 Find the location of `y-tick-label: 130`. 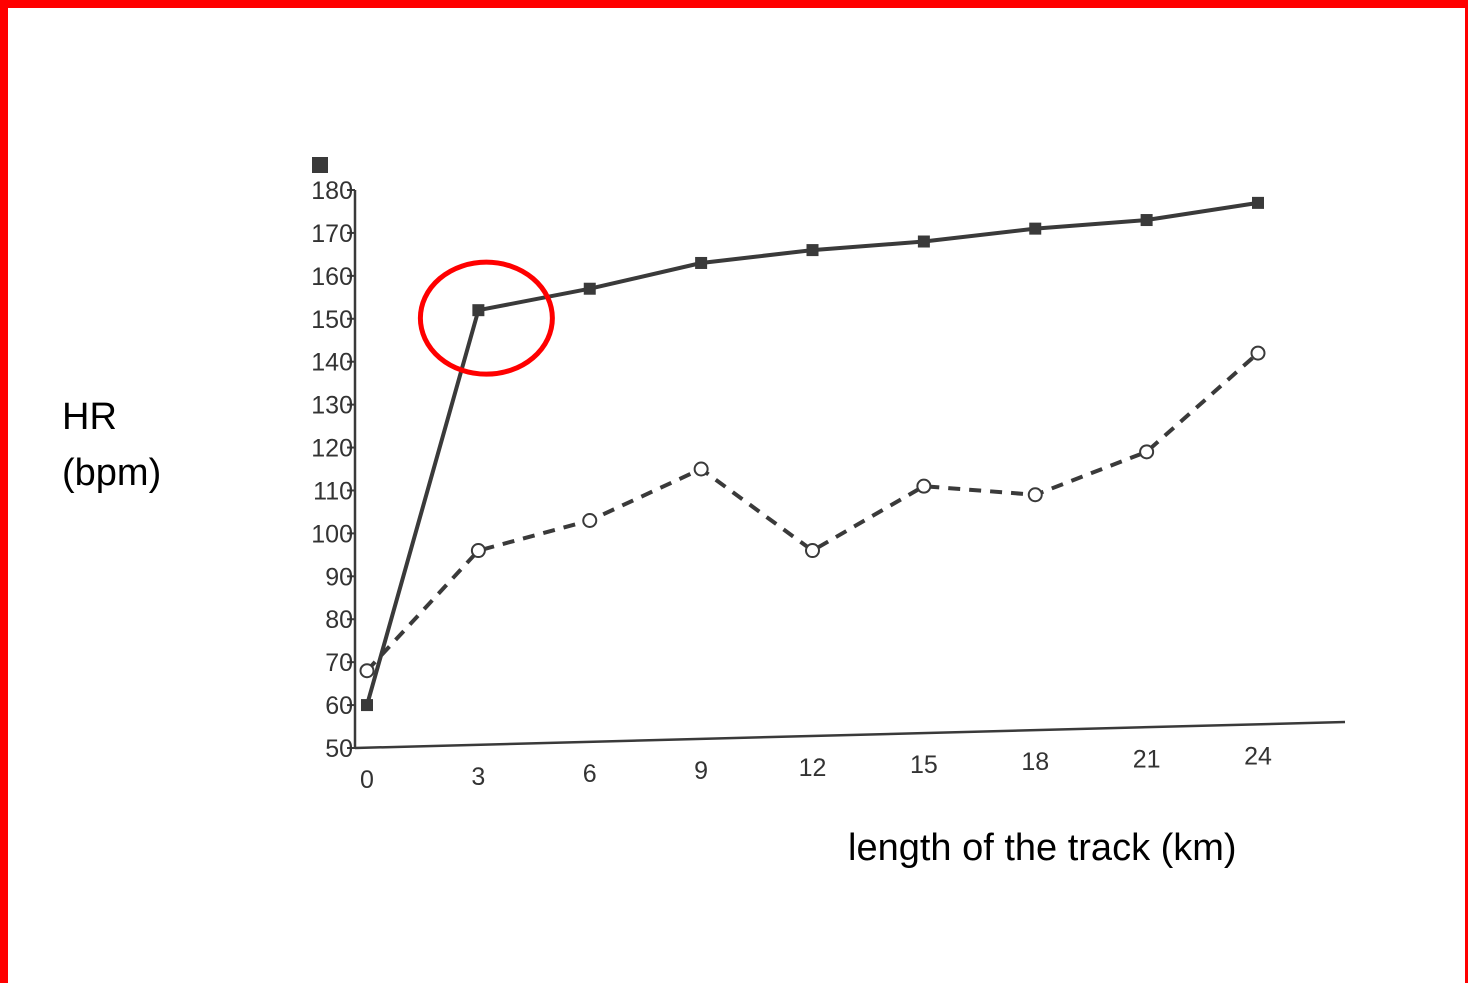

y-tick-label: 130 is located at coordinates (332, 406).